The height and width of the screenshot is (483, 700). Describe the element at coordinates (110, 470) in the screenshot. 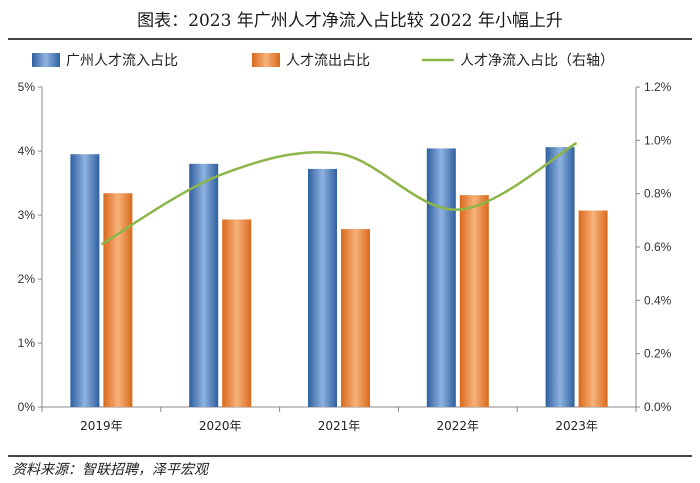

I see `source-note: 资料来源：智联招聘，泽平宏观` at that location.